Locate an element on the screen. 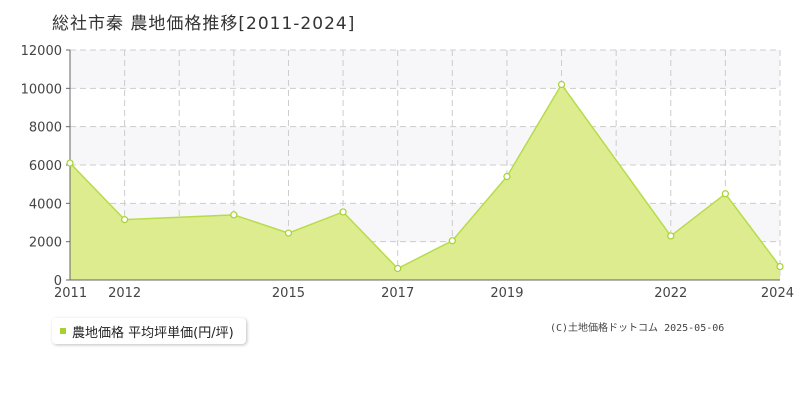 The image size is (800, 400). legend: 農地価格 平均坪単価(円/坪) is located at coordinates (149, 331).